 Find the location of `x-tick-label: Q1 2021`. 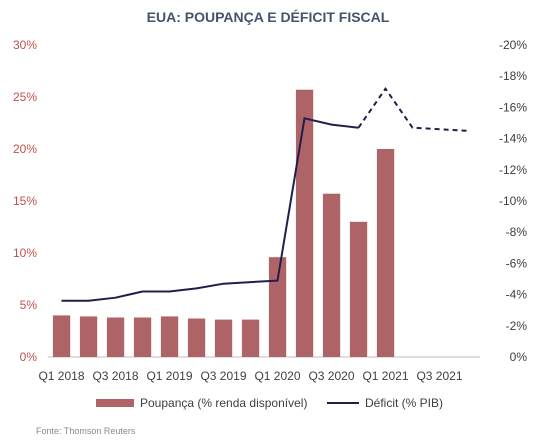

x-tick-label: Q1 2021 is located at coordinates (385, 376).